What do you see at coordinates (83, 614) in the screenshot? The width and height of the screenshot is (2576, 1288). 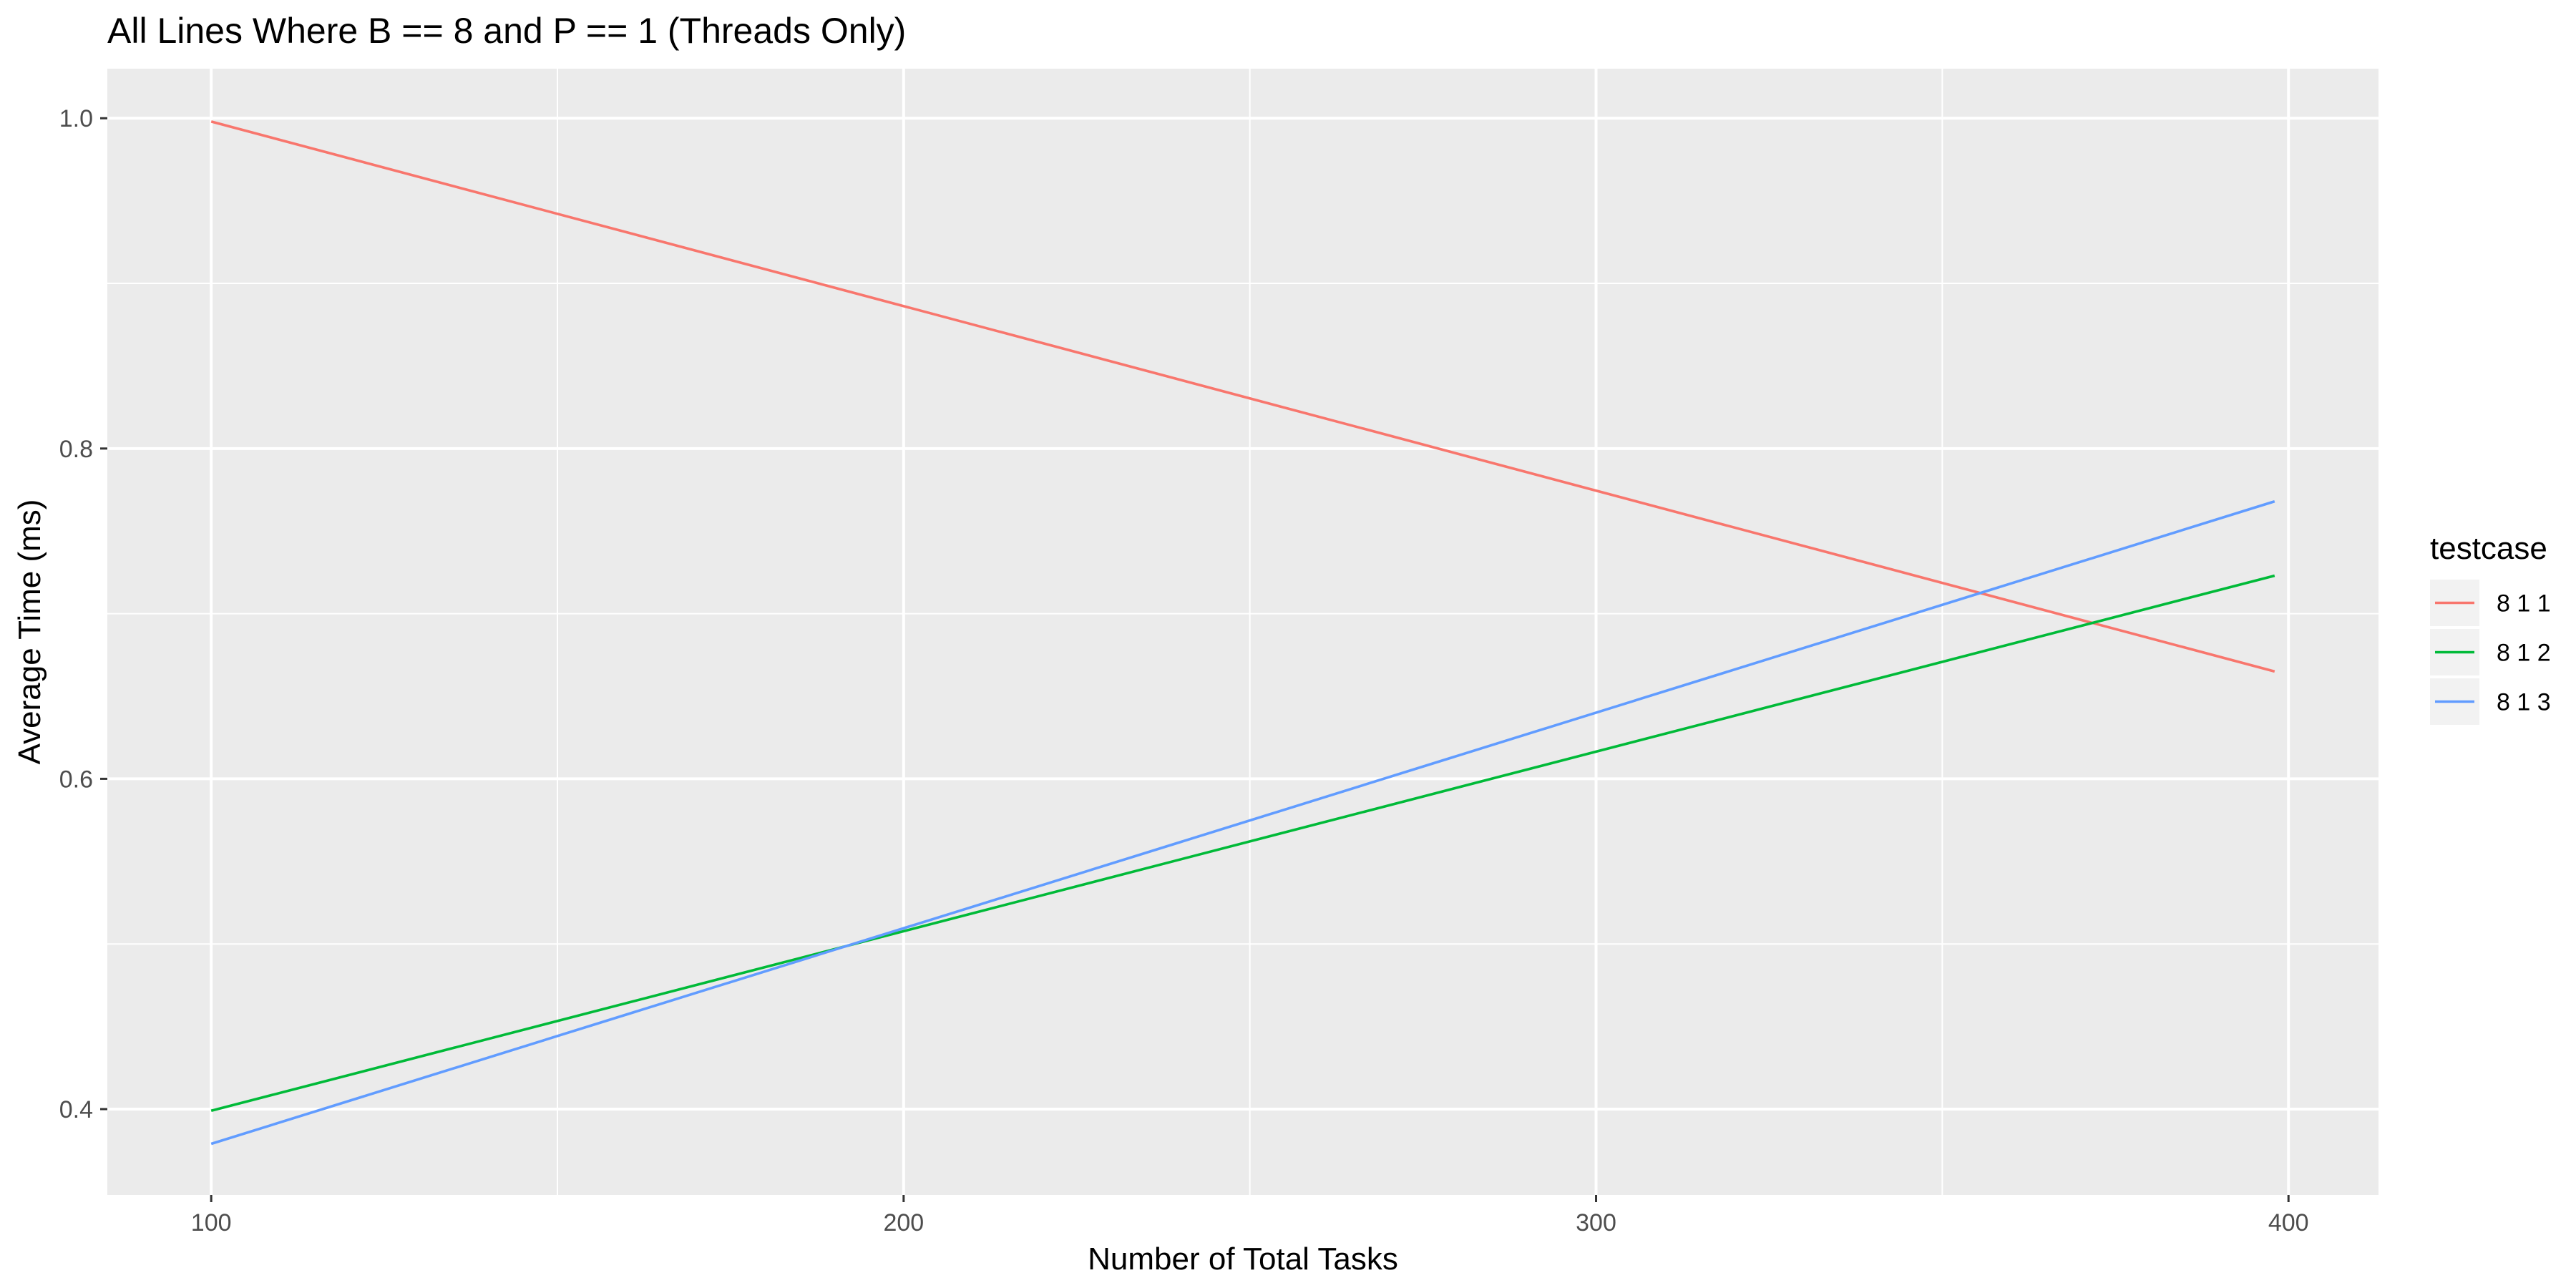 I see `y-axis-ticks: 0.4 0.6 0.8 1.0` at bounding box center [83, 614].